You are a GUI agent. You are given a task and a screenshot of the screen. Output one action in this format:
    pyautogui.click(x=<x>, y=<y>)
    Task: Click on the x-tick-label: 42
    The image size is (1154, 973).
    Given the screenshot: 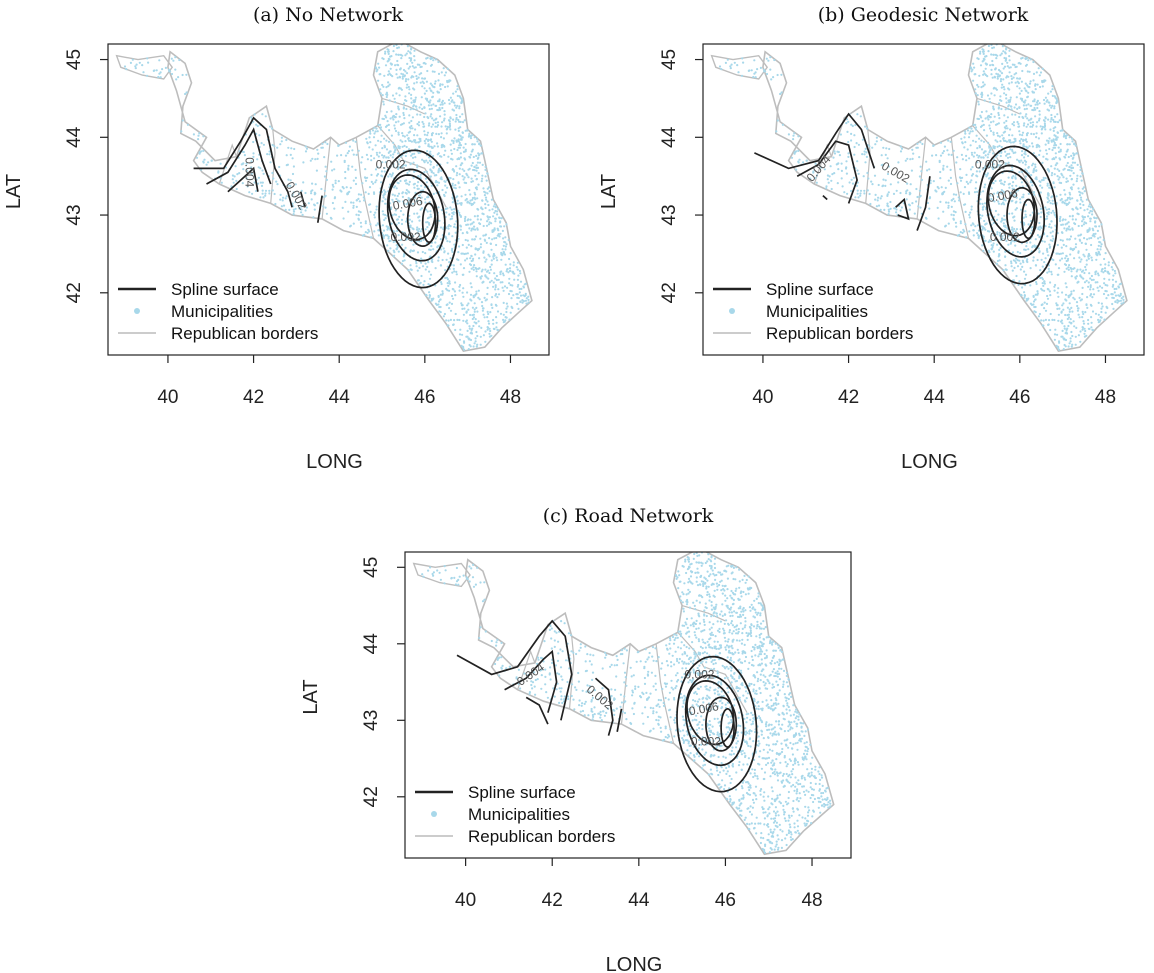 What is the action you would take?
    pyautogui.click(x=848, y=397)
    